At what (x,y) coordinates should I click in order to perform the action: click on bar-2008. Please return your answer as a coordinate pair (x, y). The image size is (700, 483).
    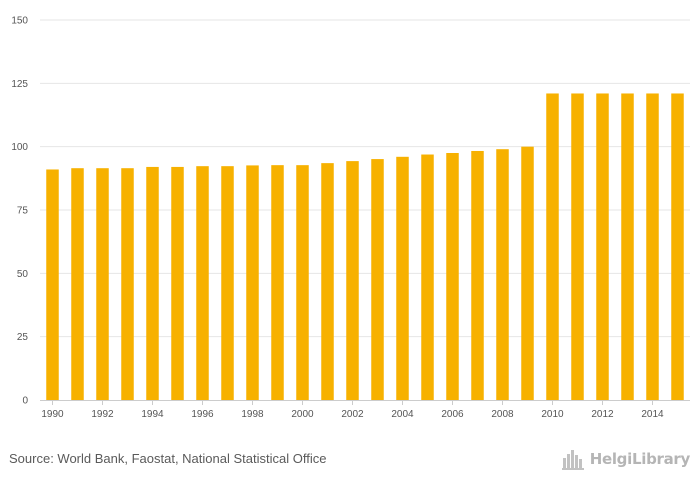
    Looking at the image, I should click on (502, 274).